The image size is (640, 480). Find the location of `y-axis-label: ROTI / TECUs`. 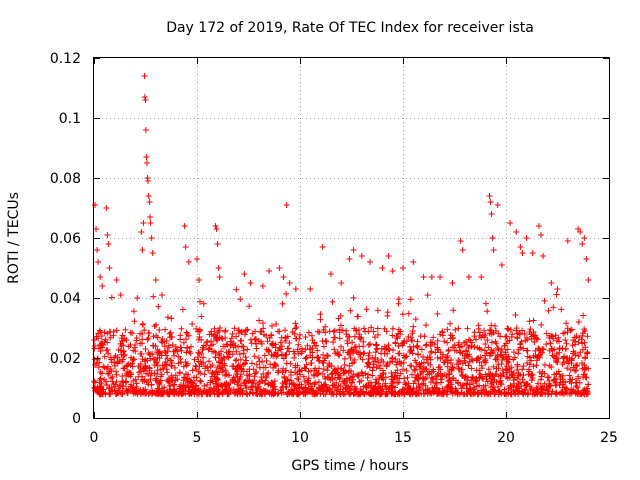

y-axis-label: ROTI / TECUs is located at coordinates (14, 238).